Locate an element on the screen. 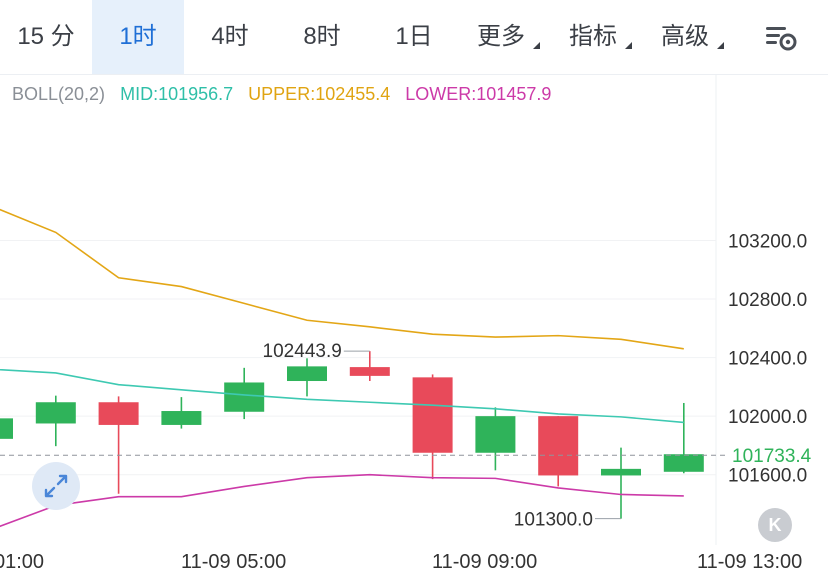 The height and width of the screenshot is (574, 828). max-price-label: 102443.9 is located at coordinates (302, 351).